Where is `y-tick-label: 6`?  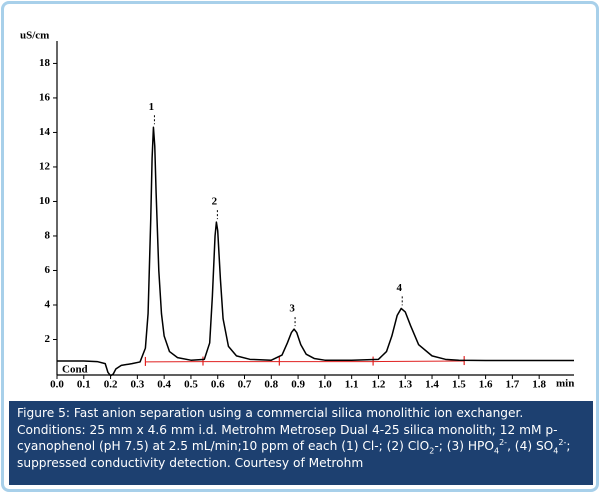
y-tick-label: 6 is located at coordinates (48, 270).